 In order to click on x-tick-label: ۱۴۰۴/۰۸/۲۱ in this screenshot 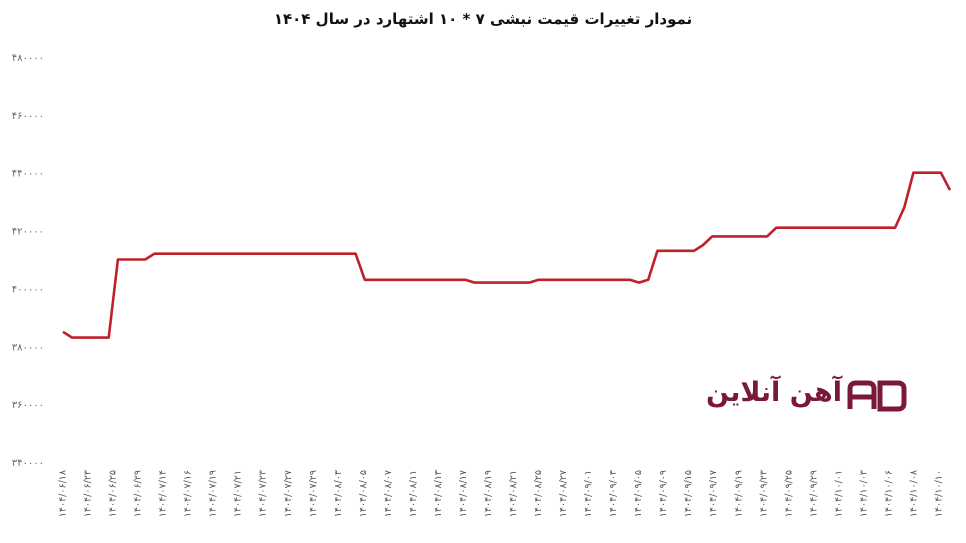, I will do `click(513, 493)`.